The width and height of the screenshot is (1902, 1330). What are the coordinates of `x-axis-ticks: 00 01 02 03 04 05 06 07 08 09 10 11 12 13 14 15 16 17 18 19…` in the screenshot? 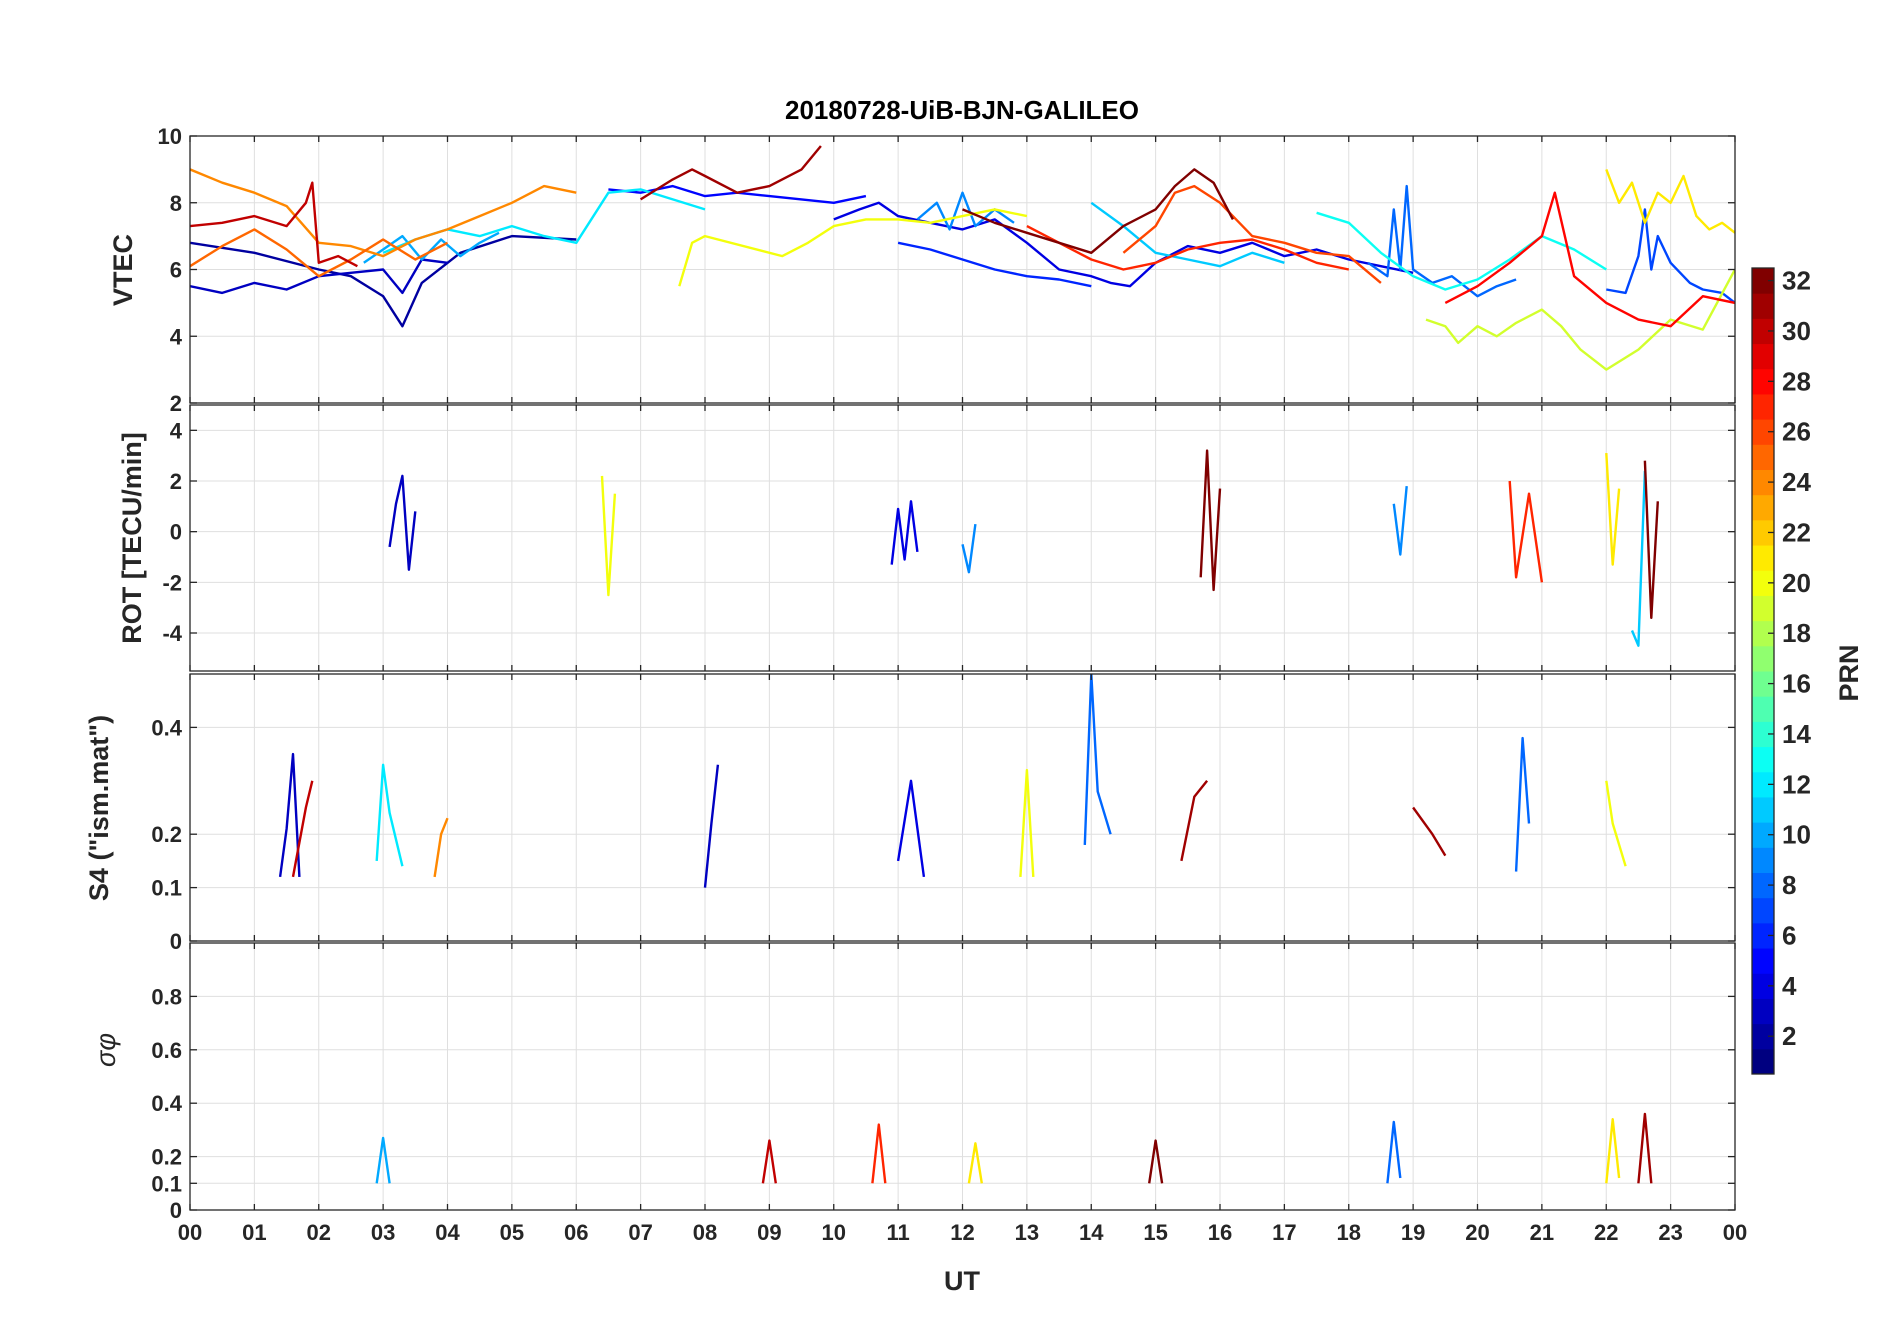 It's located at (962, 1232).